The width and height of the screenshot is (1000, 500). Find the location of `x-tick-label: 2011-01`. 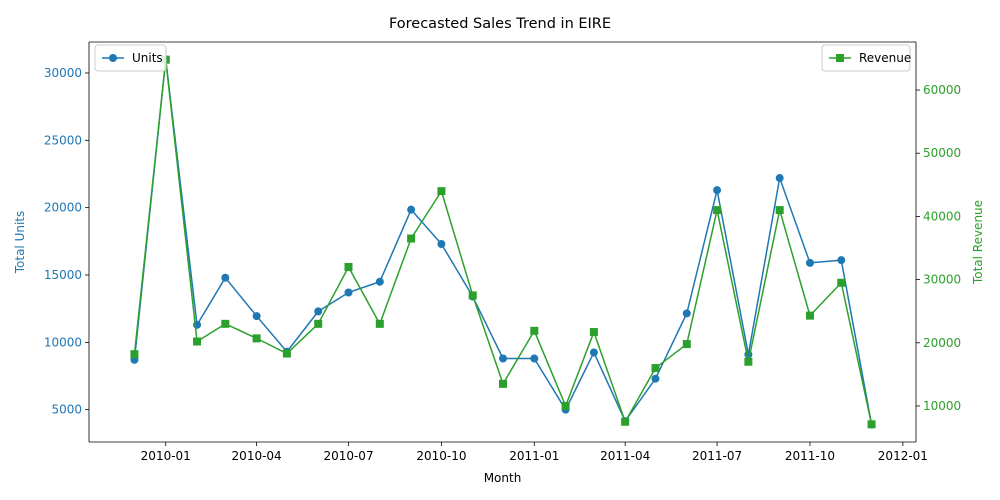

x-tick-label: 2011-01 is located at coordinates (534, 456).